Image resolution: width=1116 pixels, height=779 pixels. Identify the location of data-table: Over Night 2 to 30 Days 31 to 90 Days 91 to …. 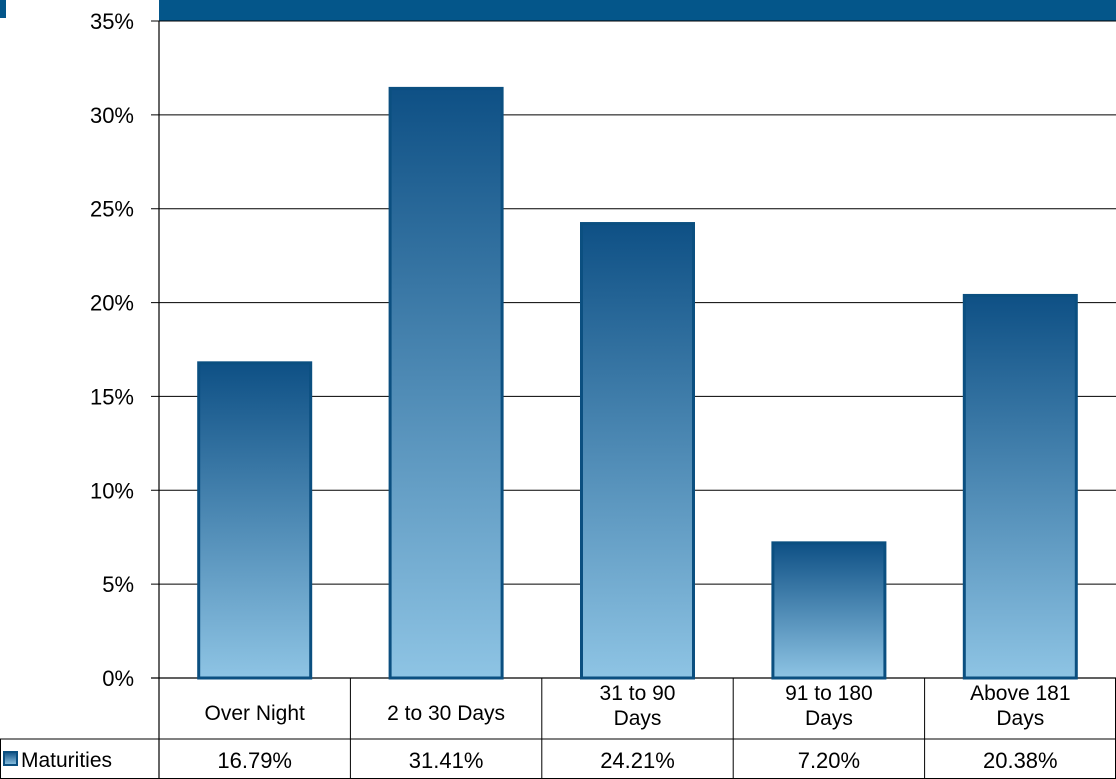
(558, 728).